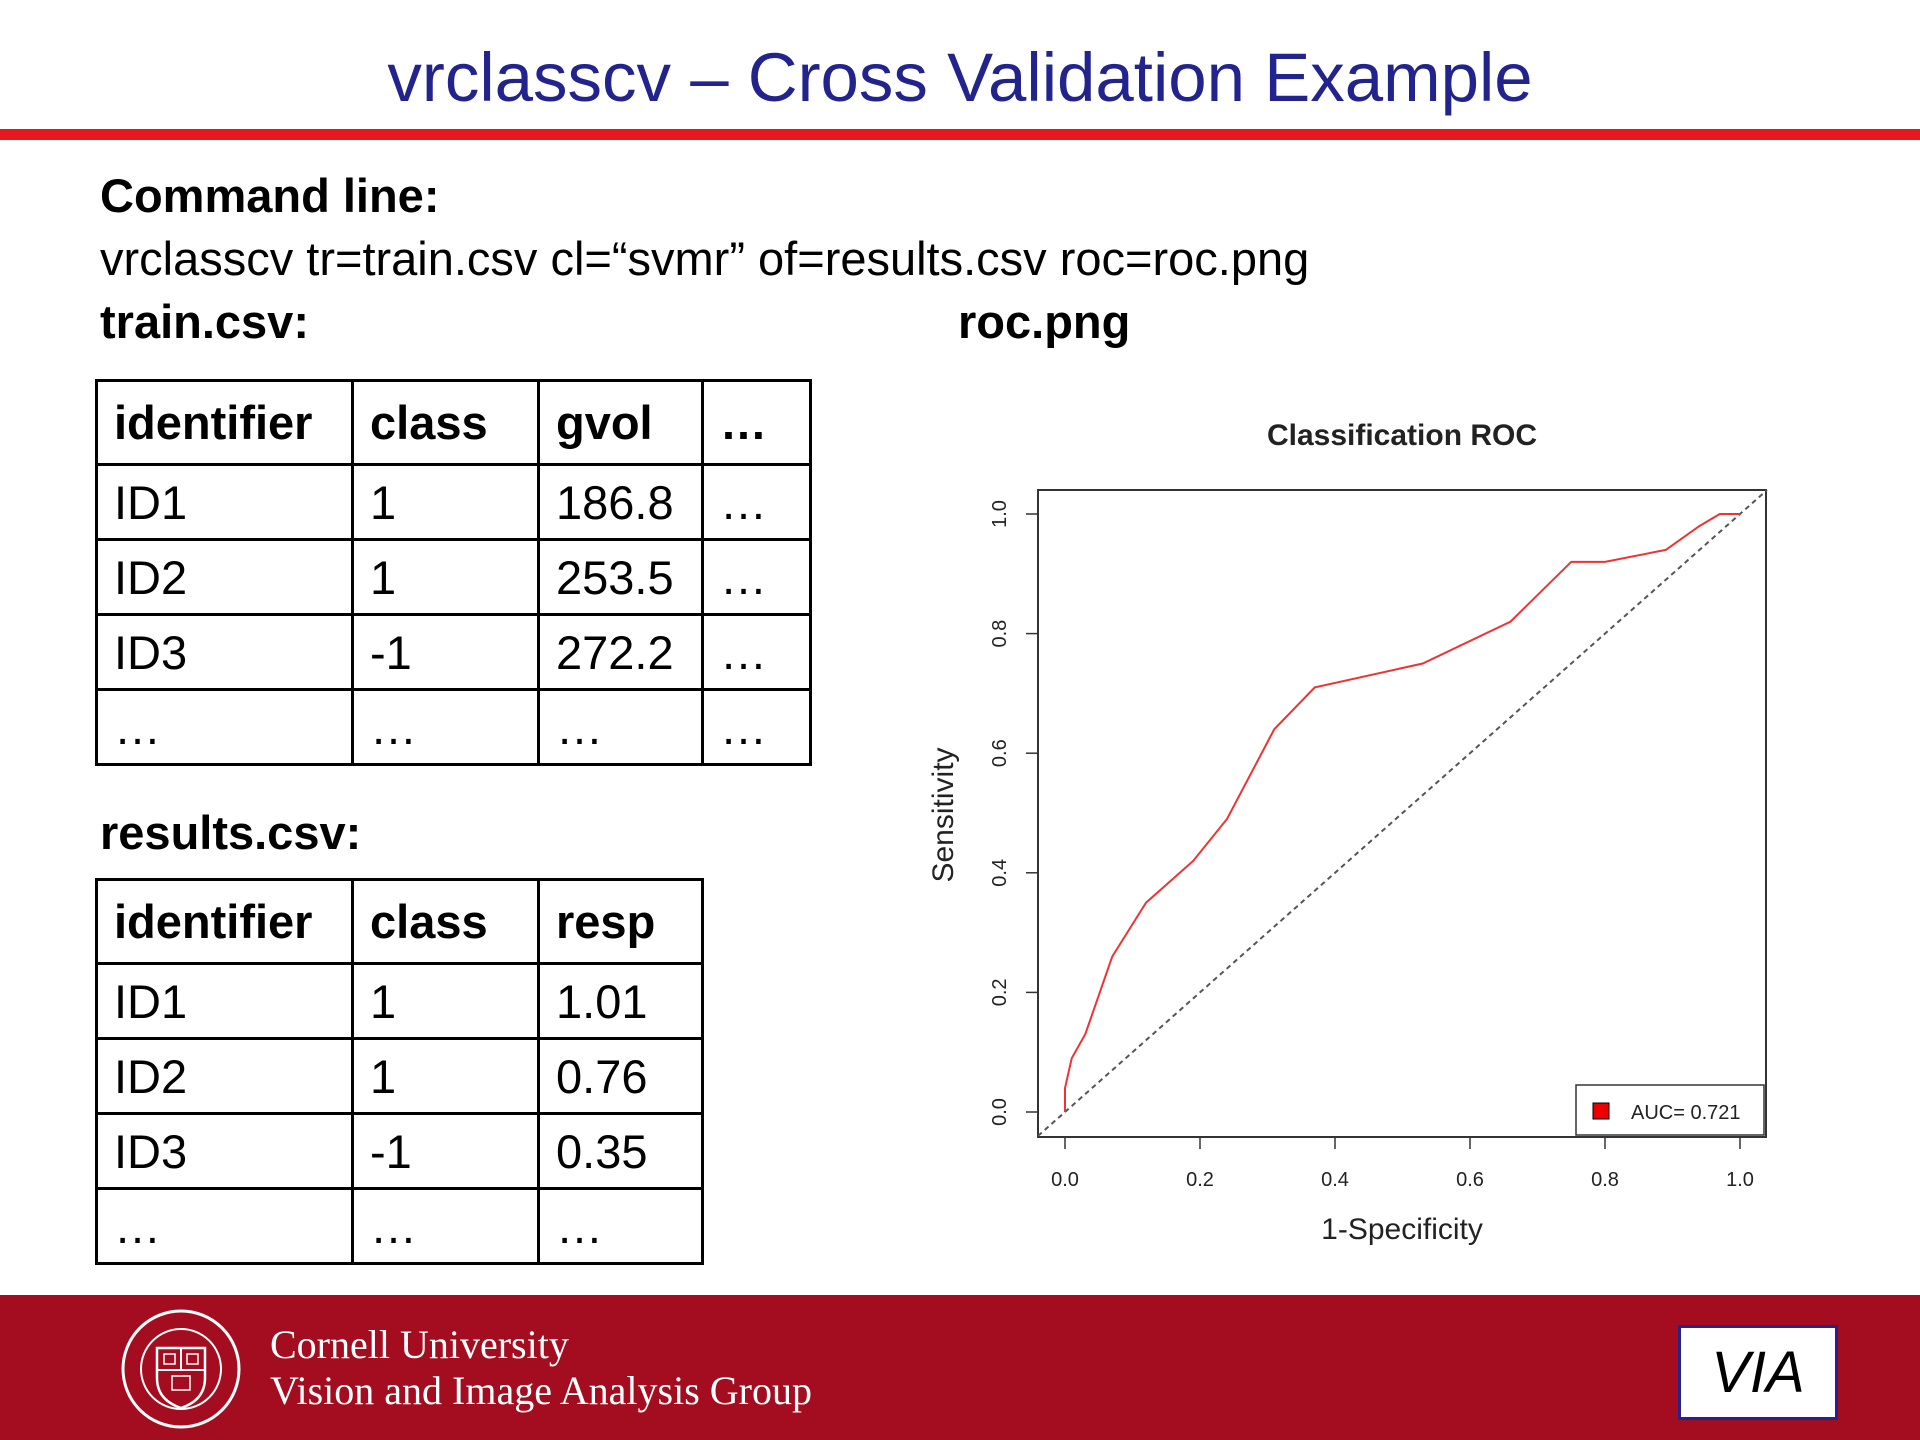  Describe the element at coordinates (620, 577) in the screenshot. I see `table-cell: 253.5` at that location.